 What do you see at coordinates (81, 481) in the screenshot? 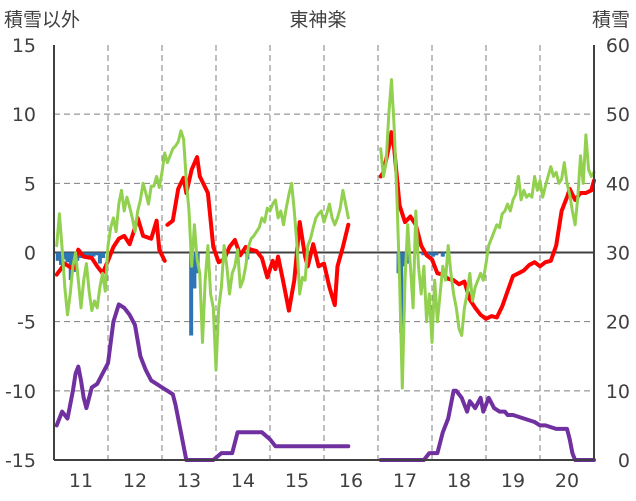
I see `x-tick-label: 11` at bounding box center [81, 481].